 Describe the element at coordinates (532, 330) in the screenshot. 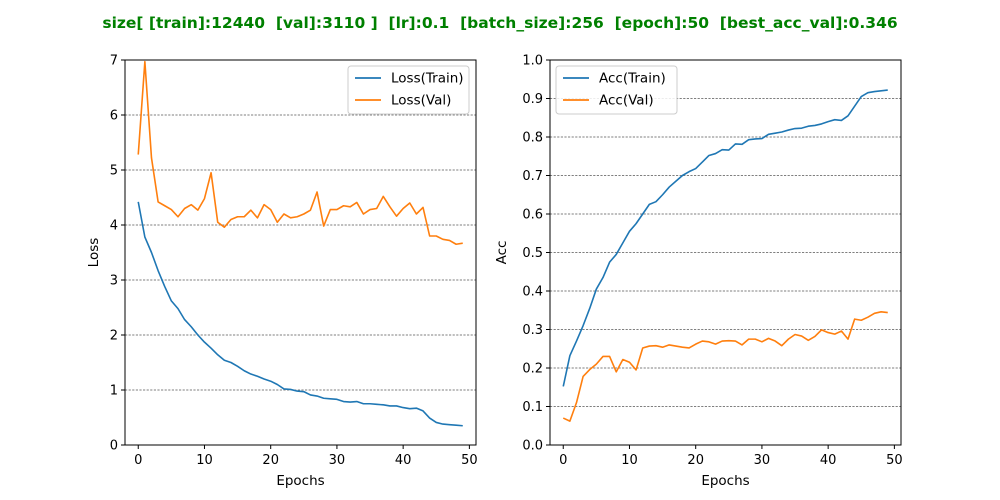

I see `y-tick-label: 0.3` at that location.